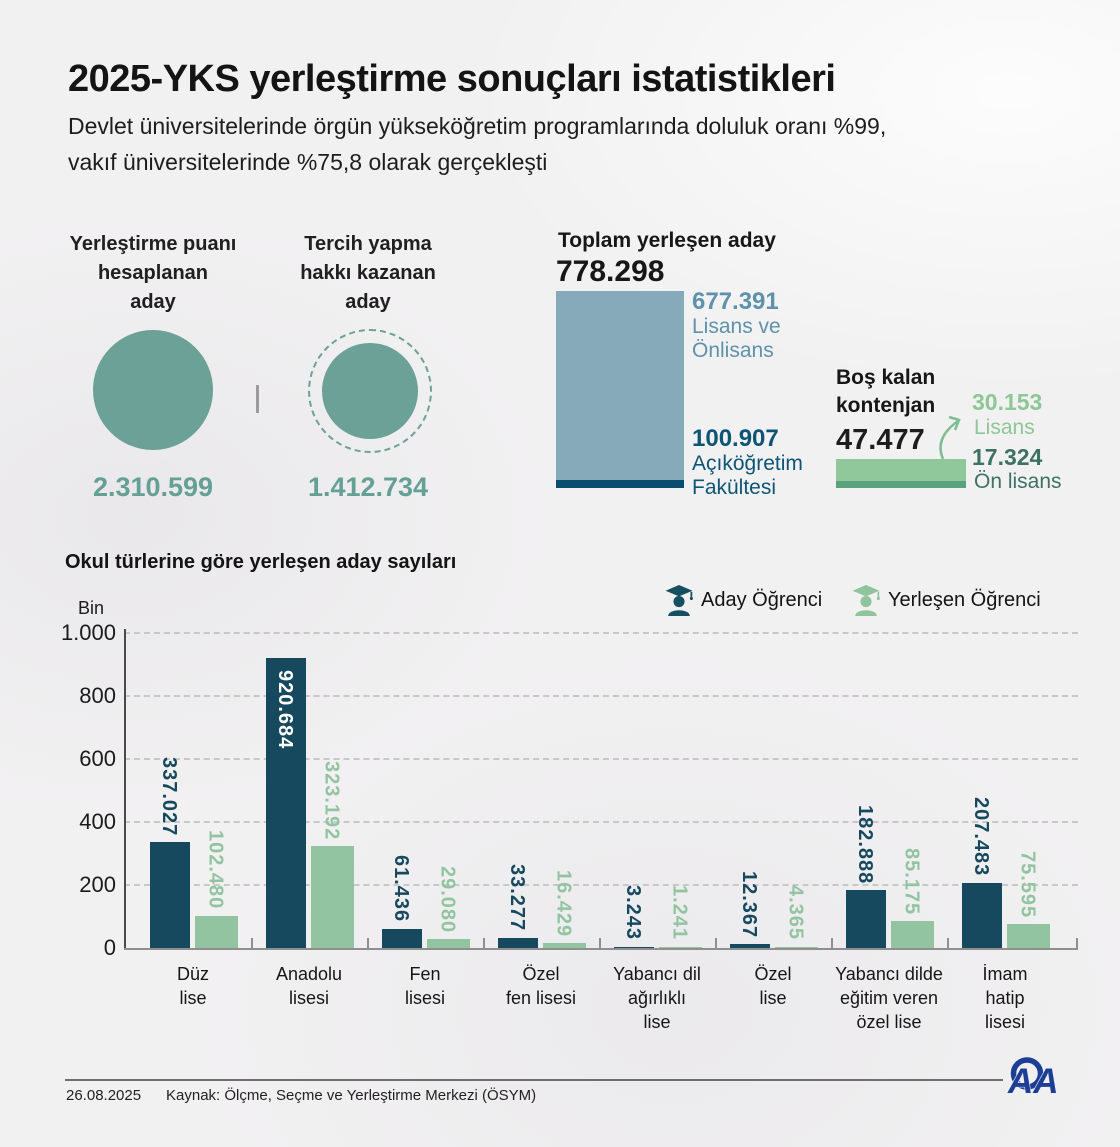 The height and width of the screenshot is (1147, 1120). What do you see at coordinates (743, 600) in the screenshot?
I see `legend-item-aday: Aday Öğrenci` at bounding box center [743, 600].